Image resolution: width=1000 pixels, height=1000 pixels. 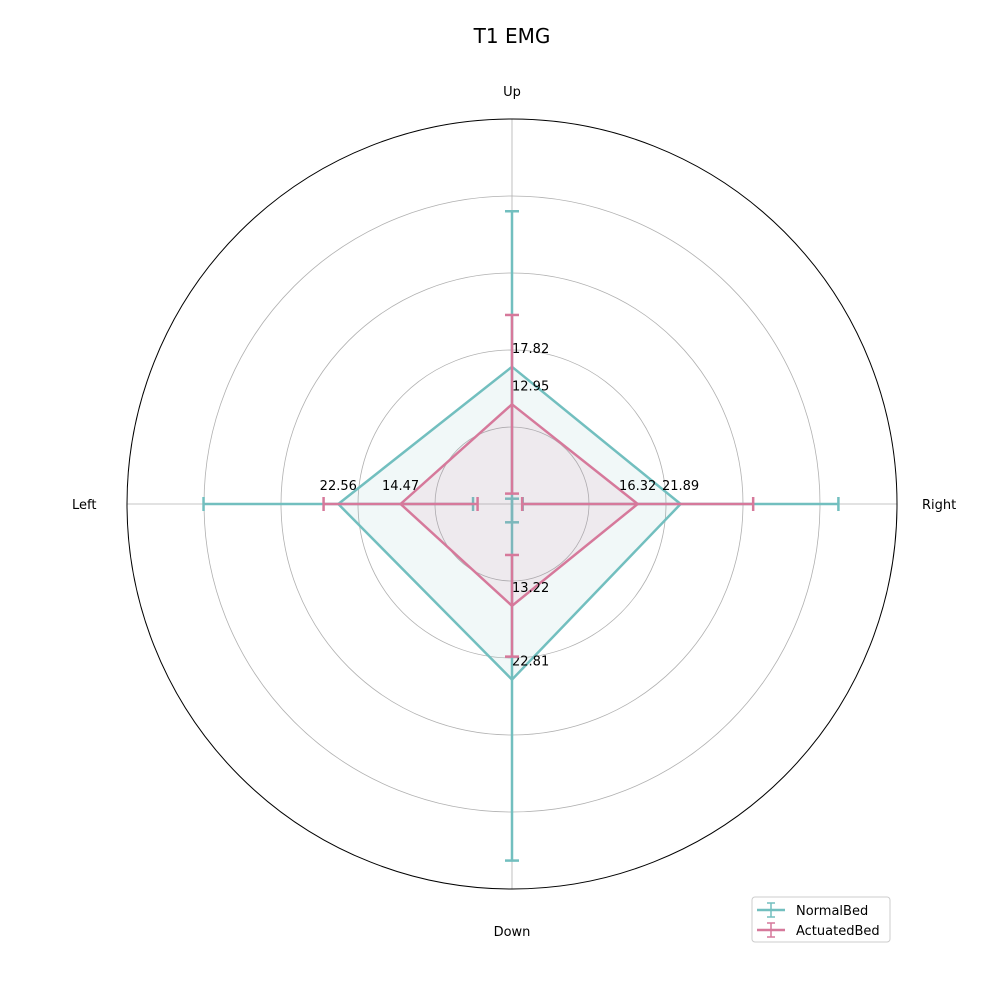 What do you see at coordinates (530, 662) in the screenshot?
I see `data-label-normalbed-down: 22.81` at bounding box center [530, 662].